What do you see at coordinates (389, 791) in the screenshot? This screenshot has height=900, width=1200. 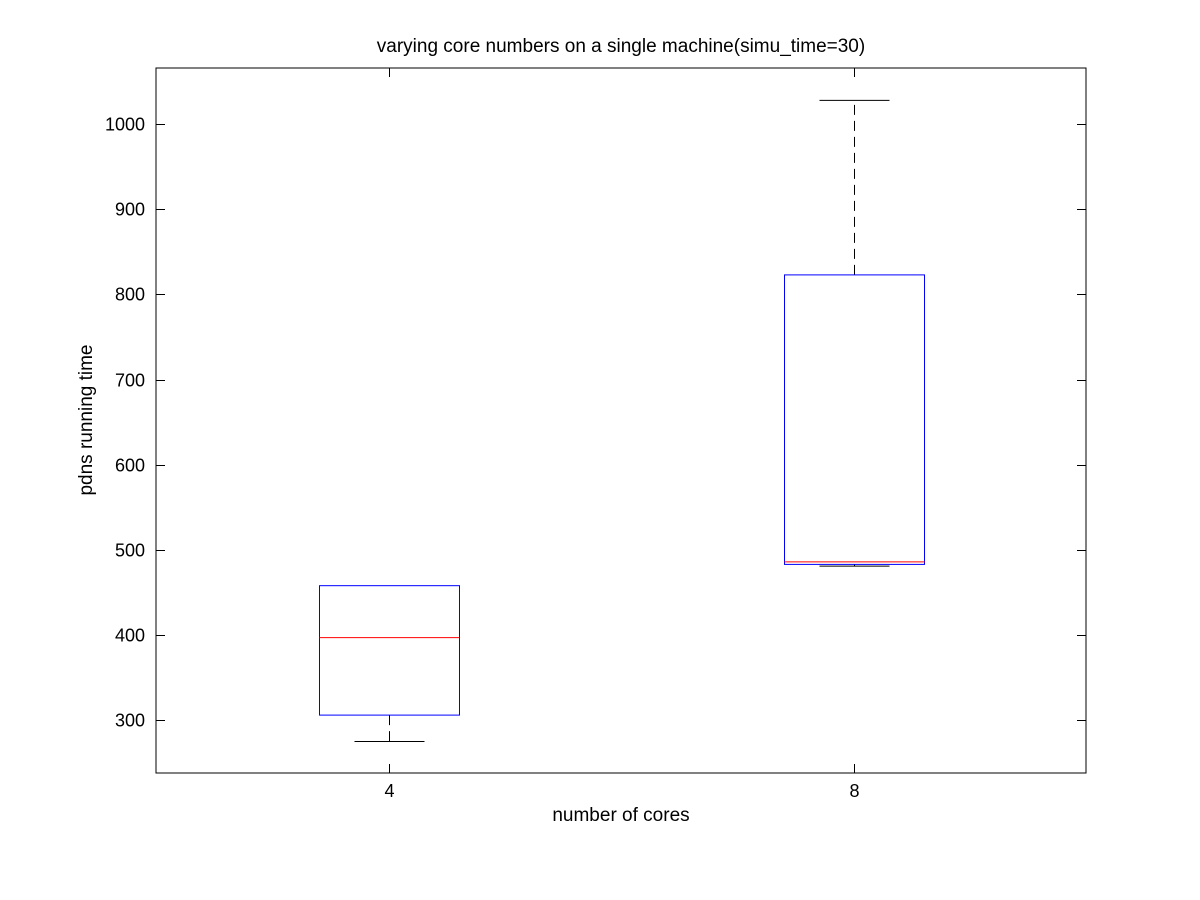 I see `x-tick-label: 4` at bounding box center [389, 791].